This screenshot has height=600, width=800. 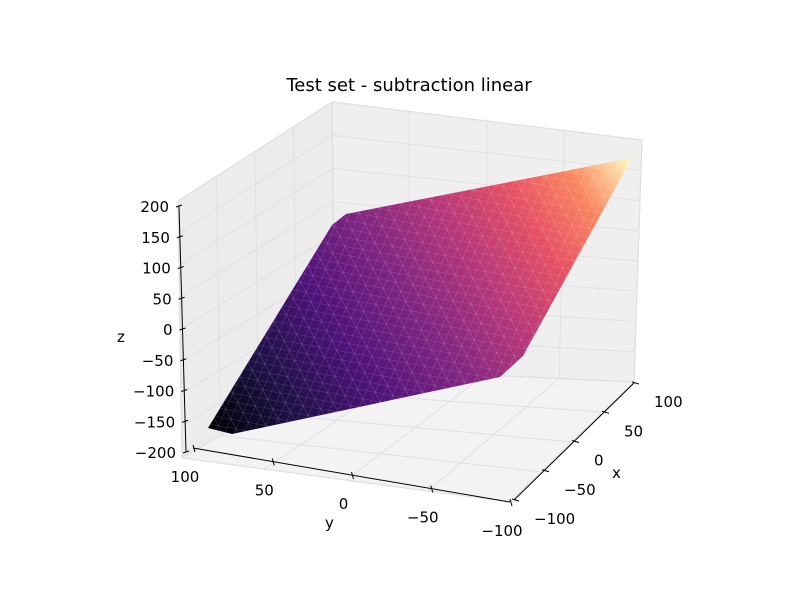 I want to click on x-tick-label: −50, so click(x=580, y=490).